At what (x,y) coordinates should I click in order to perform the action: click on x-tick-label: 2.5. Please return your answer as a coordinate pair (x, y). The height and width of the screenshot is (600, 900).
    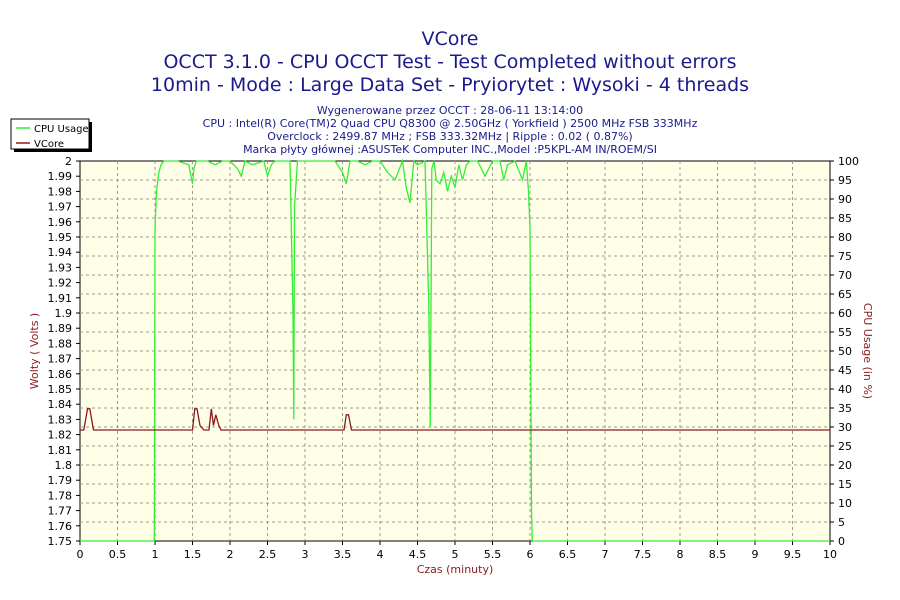
    Looking at the image, I should click on (268, 554).